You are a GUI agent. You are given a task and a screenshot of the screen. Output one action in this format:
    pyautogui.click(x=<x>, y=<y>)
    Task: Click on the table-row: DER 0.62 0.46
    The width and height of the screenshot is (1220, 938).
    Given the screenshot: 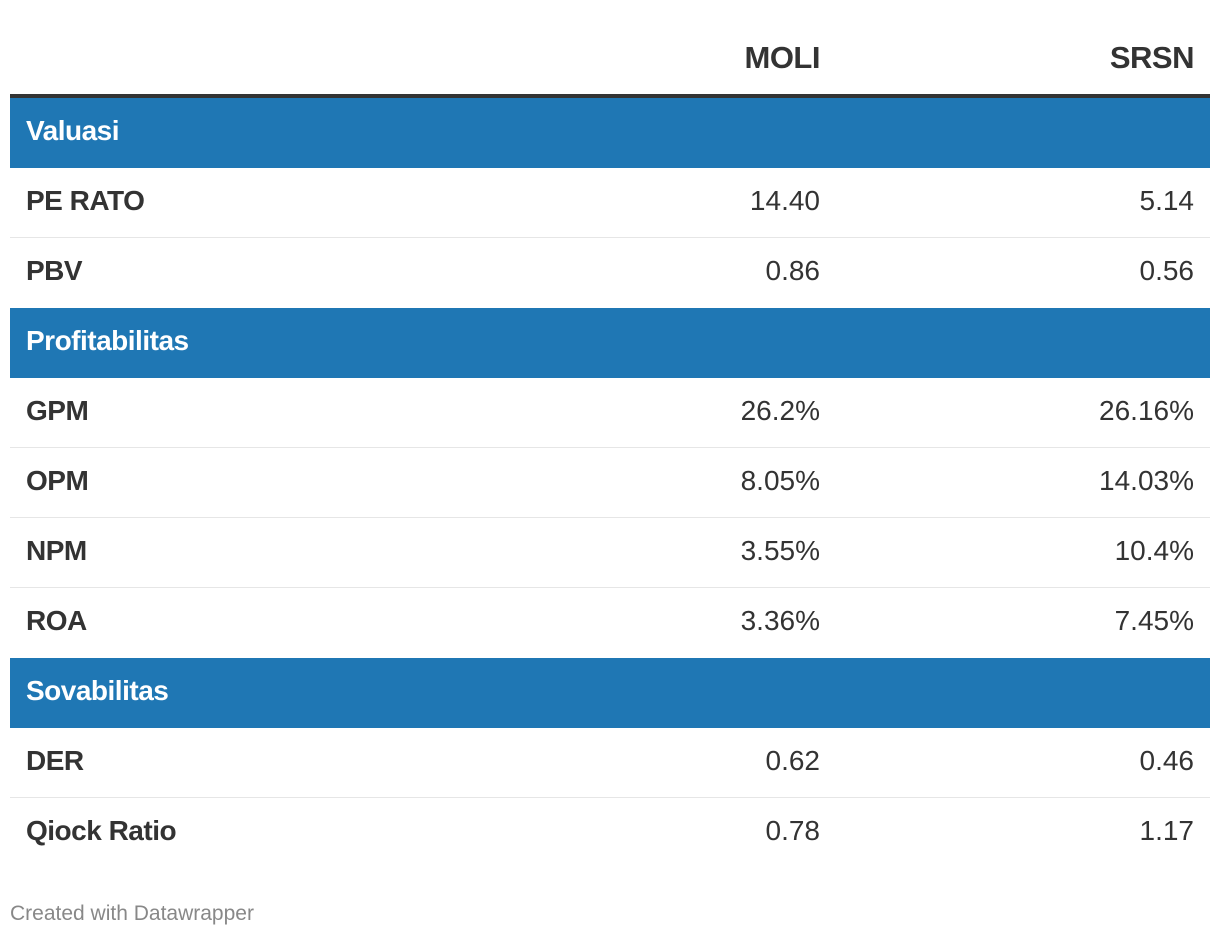 What is the action you would take?
    pyautogui.click(x=610, y=763)
    